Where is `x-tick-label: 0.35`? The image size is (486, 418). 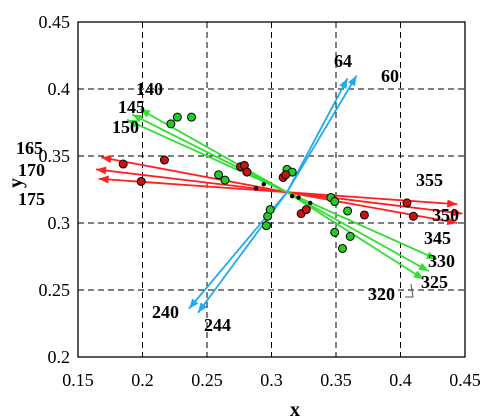
x-tick-label: 0.35 is located at coordinates (336, 380).